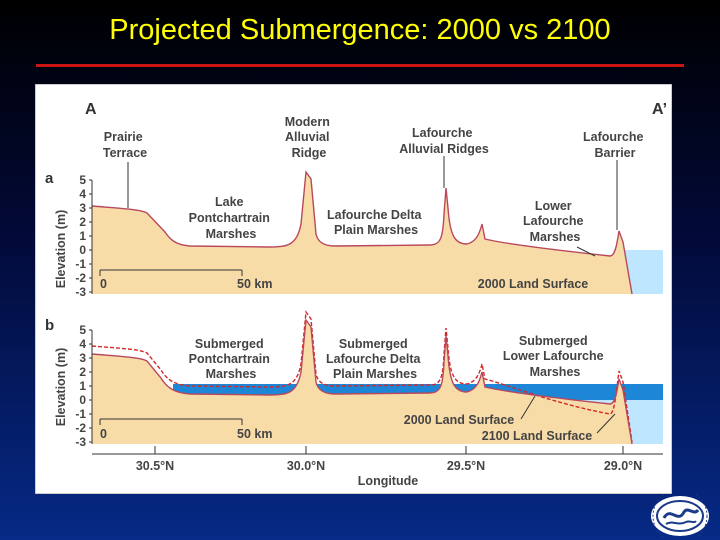  What do you see at coordinates (82, 180) in the screenshot?
I see `panel-a-ytick-label: 5` at bounding box center [82, 180].